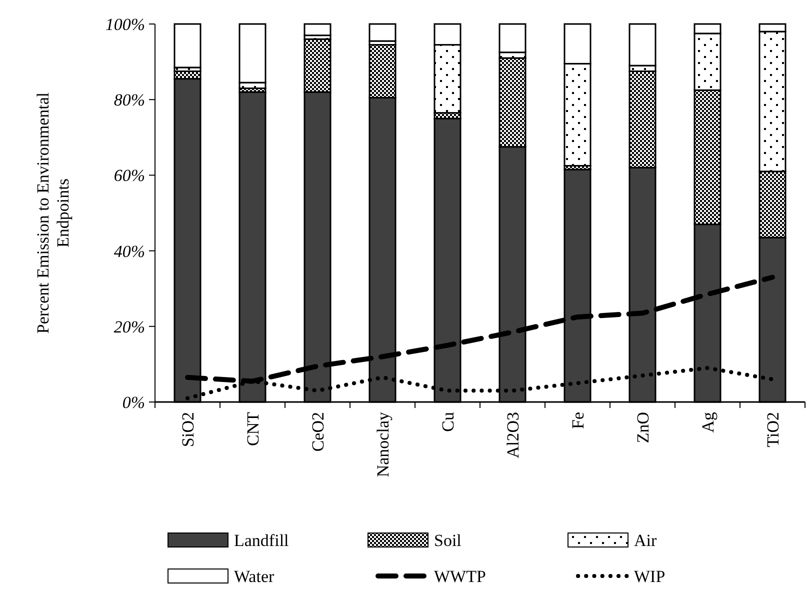 The height and width of the screenshot is (612, 812). Describe the element at coordinates (125, 24) in the screenshot. I see `y-tick-label: 100%` at that location.